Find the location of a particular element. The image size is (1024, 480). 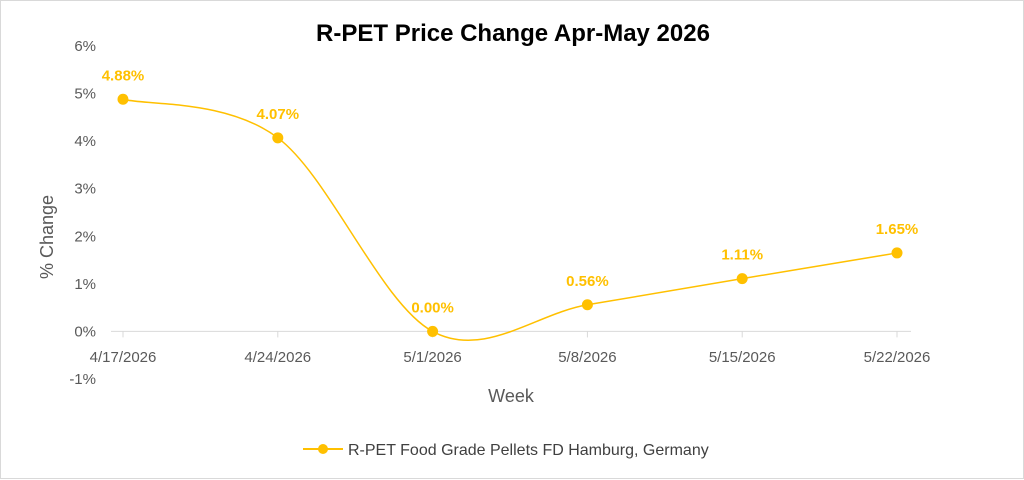

x-tick-label: 5/15/2026 is located at coordinates (742, 357).